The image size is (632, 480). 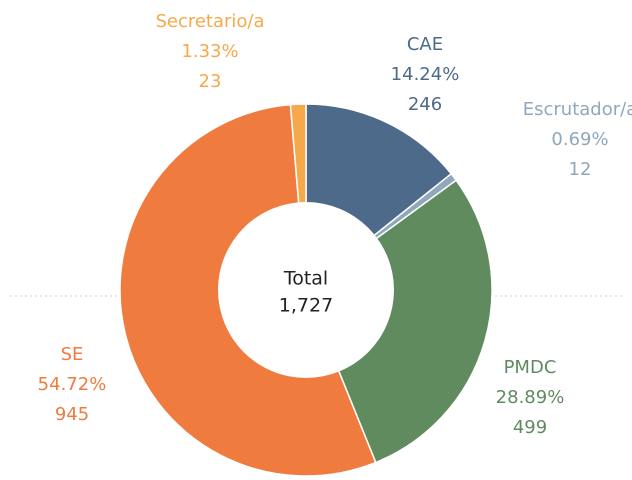 I want to click on center-title: Total, so click(x=305, y=279).